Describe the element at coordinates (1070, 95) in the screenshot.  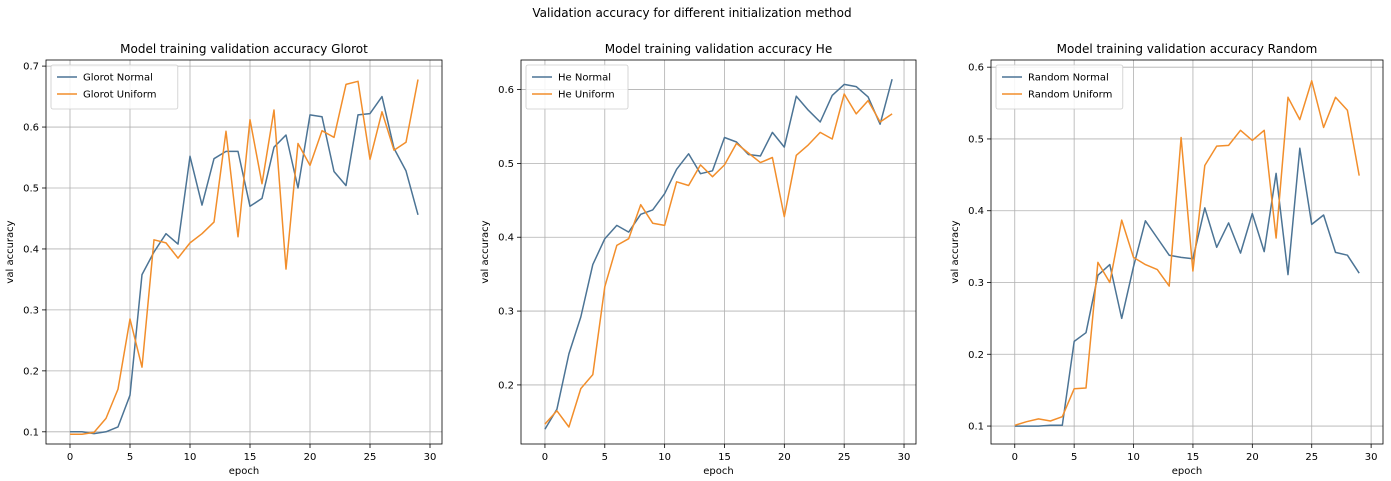
I see `legend-label: Random Uniform` at that location.